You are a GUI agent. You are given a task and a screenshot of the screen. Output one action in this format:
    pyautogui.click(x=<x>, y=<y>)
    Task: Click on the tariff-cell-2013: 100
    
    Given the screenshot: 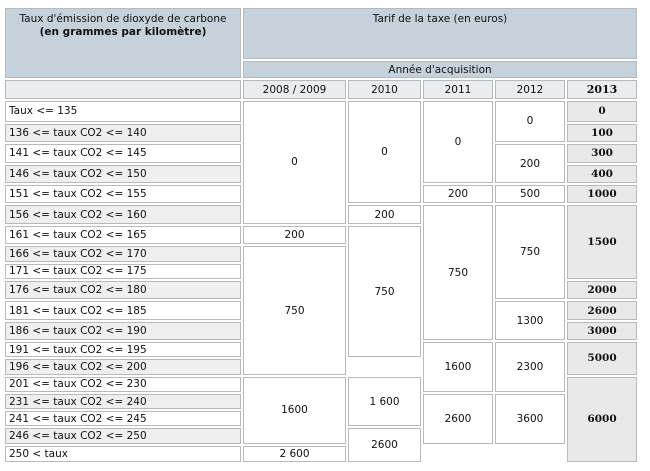 What is the action you would take?
    pyautogui.click(x=602, y=133)
    